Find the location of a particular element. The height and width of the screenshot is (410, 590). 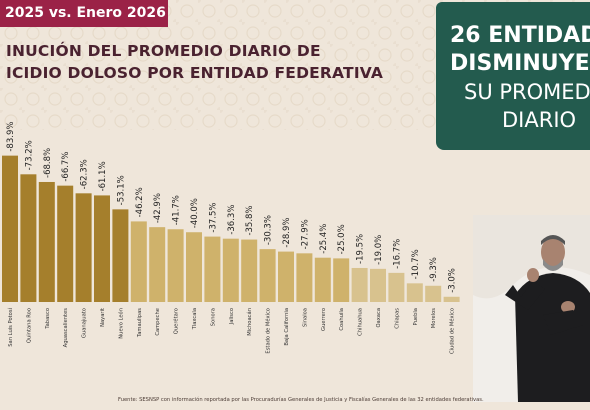

category-label: Nayarit is located at coordinates (103, 317).